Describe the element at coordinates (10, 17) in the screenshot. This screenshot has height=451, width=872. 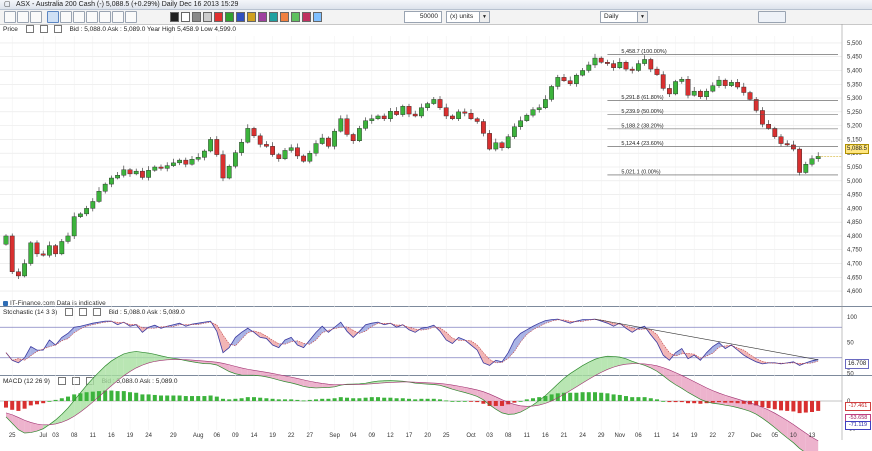
I see `cursor-icon` at that location.